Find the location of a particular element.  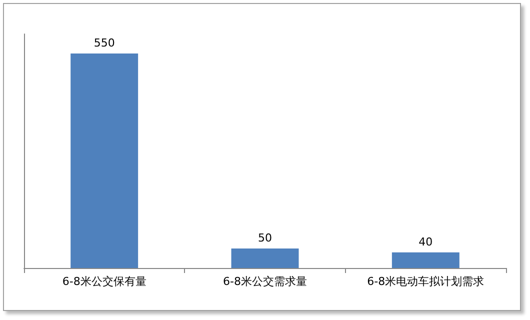

x-tick-label: 6-8米公交需求量 is located at coordinates (265, 281).